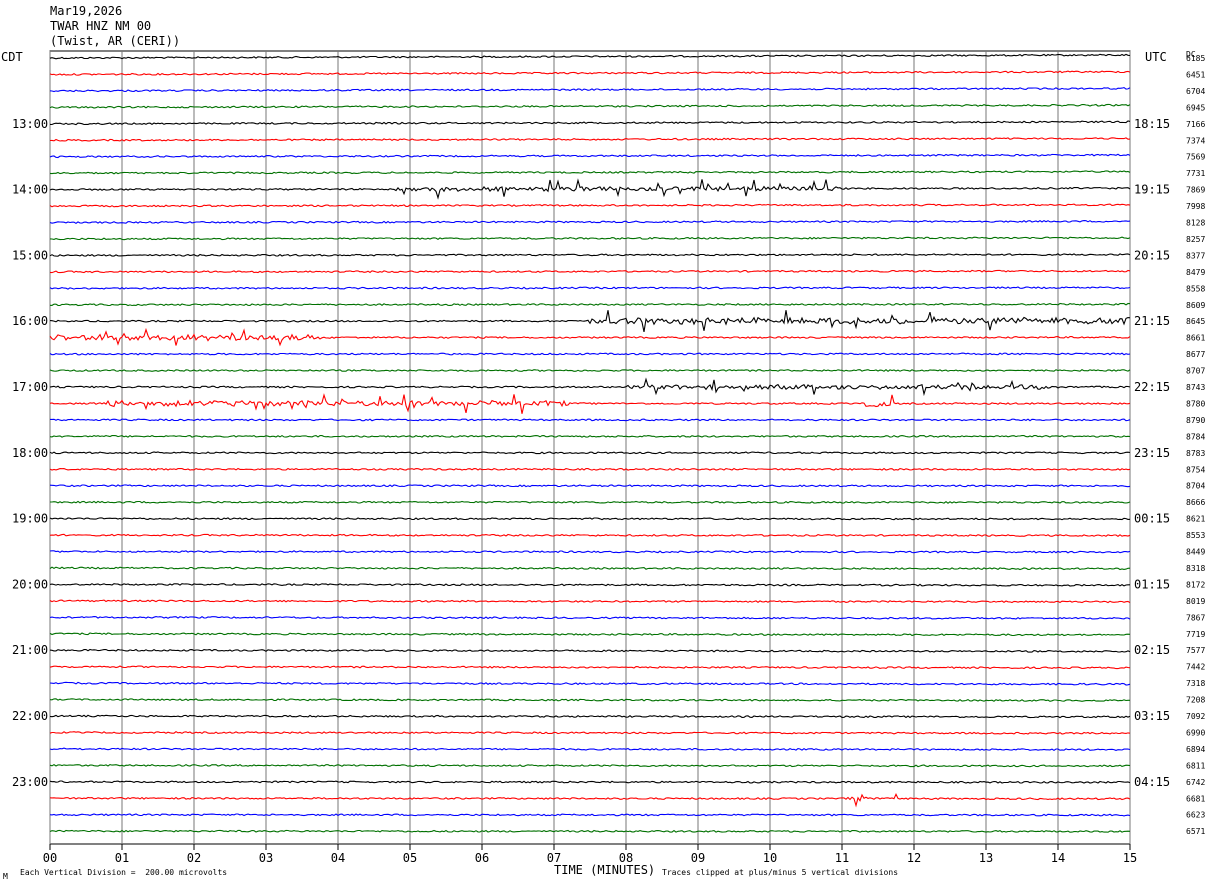  Describe the element at coordinates (1195, 255) in the screenshot. I see `dc-offset-label: 8377` at that location.